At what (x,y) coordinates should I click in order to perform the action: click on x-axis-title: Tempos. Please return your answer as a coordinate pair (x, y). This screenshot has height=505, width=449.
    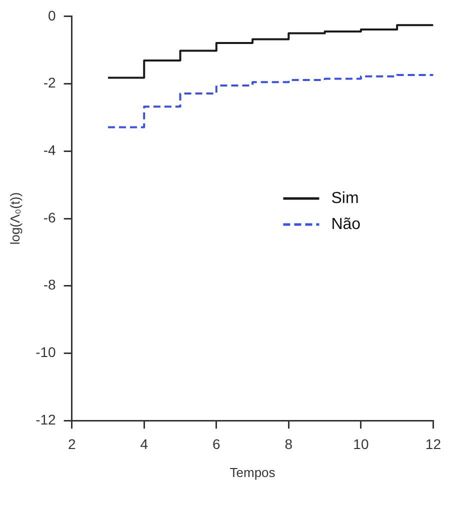
    Looking at the image, I should click on (253, 472).